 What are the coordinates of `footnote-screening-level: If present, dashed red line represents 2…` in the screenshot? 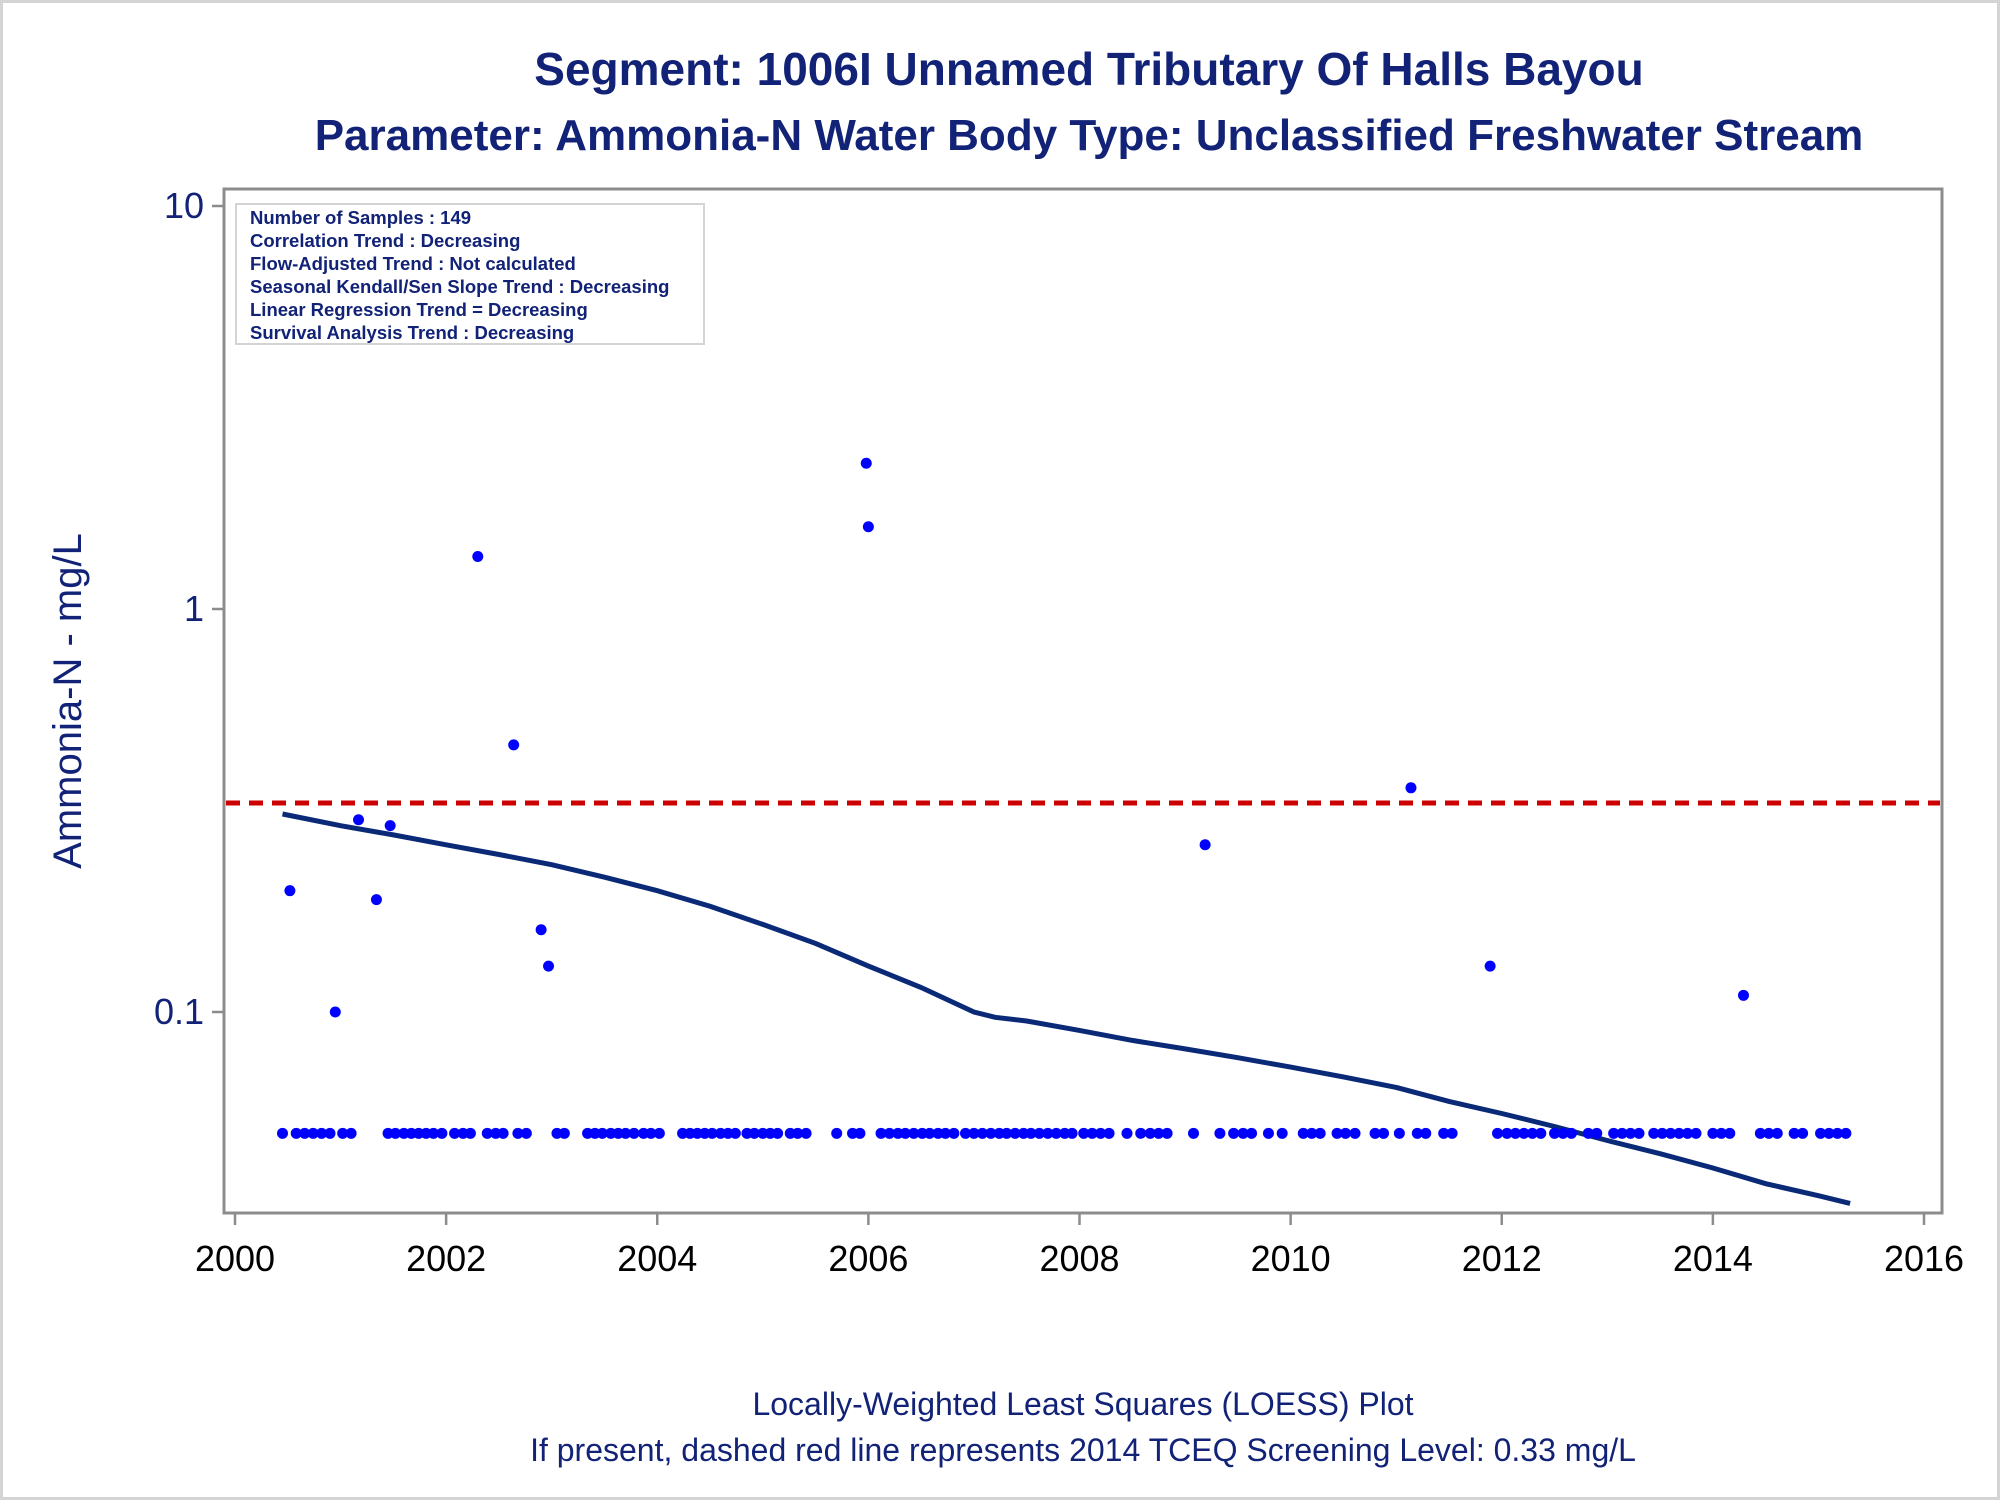 It's located at (1083, 1450).